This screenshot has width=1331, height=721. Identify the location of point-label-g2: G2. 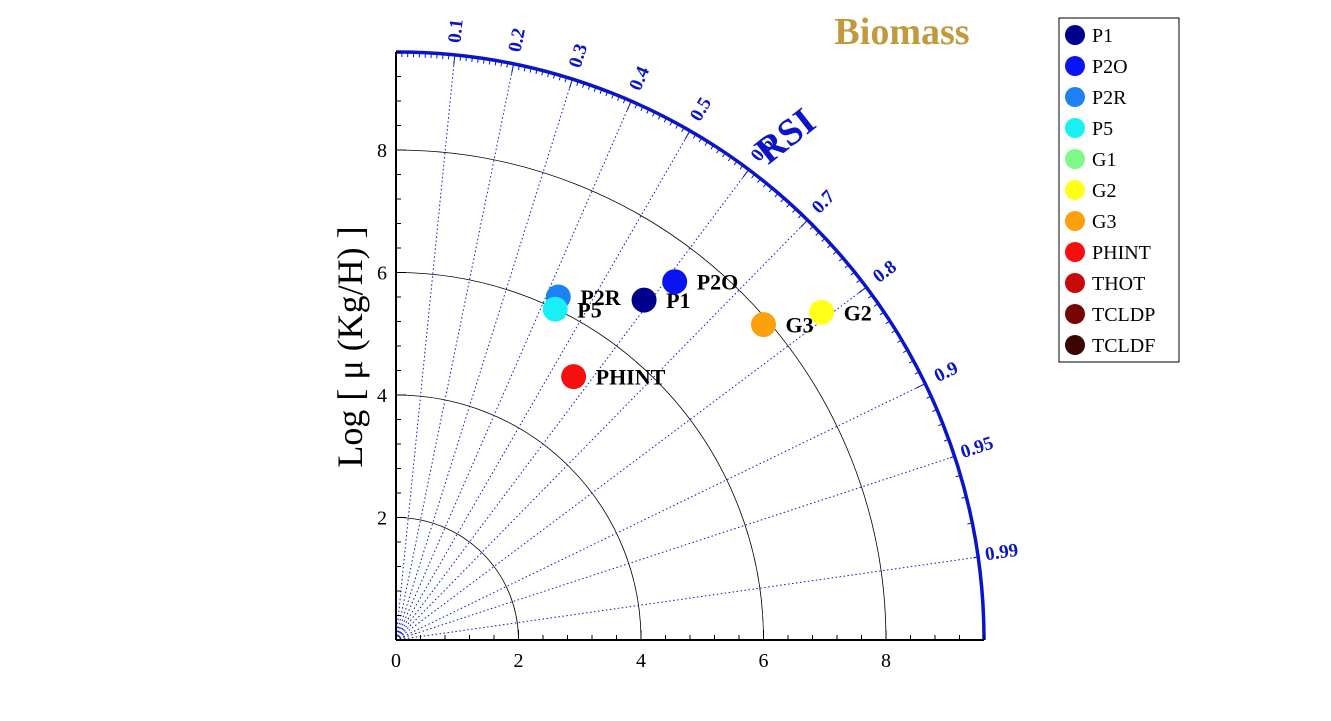
(858, 312).